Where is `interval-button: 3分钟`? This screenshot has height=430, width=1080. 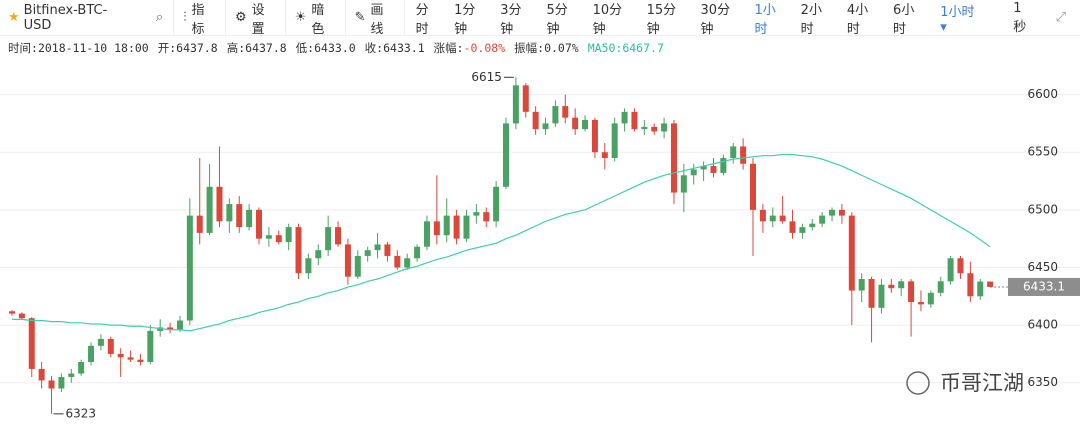
interval-button: 3分钟 is located at coordinates (511, 19).